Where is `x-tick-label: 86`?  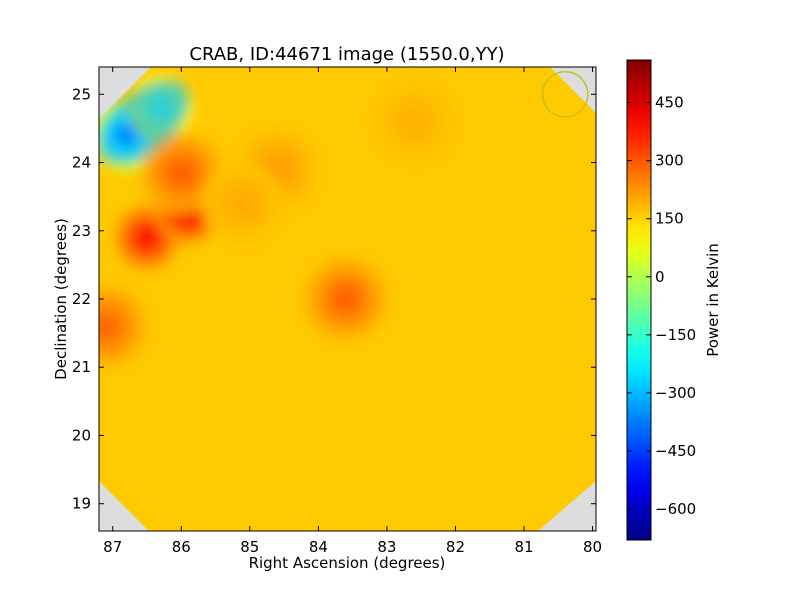
x-tick-label: 86 is located at coordinates (181, 547).